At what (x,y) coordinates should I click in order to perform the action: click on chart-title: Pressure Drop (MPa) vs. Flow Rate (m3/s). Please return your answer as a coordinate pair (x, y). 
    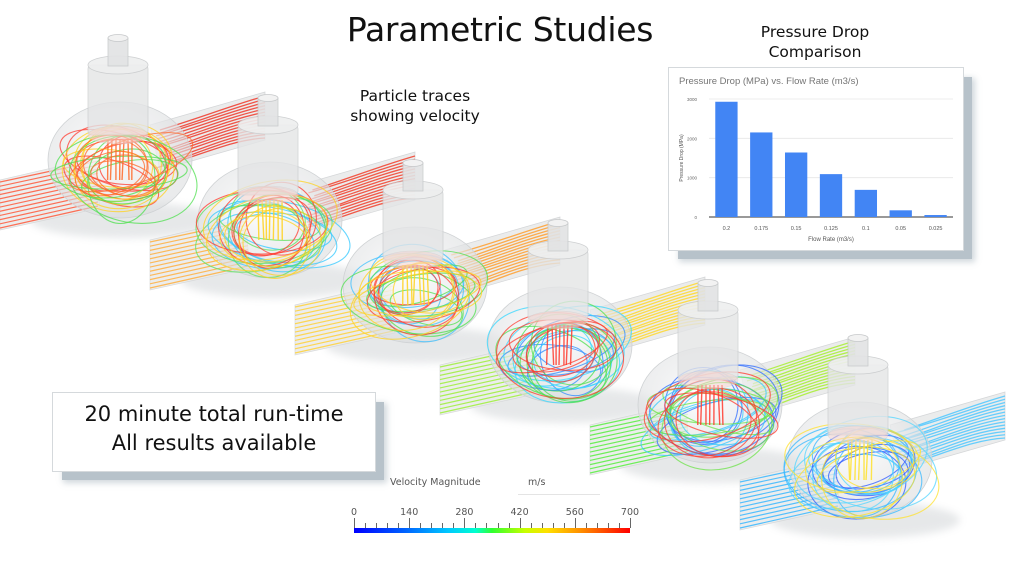
    Looking at the image, I should click on (769, 81).